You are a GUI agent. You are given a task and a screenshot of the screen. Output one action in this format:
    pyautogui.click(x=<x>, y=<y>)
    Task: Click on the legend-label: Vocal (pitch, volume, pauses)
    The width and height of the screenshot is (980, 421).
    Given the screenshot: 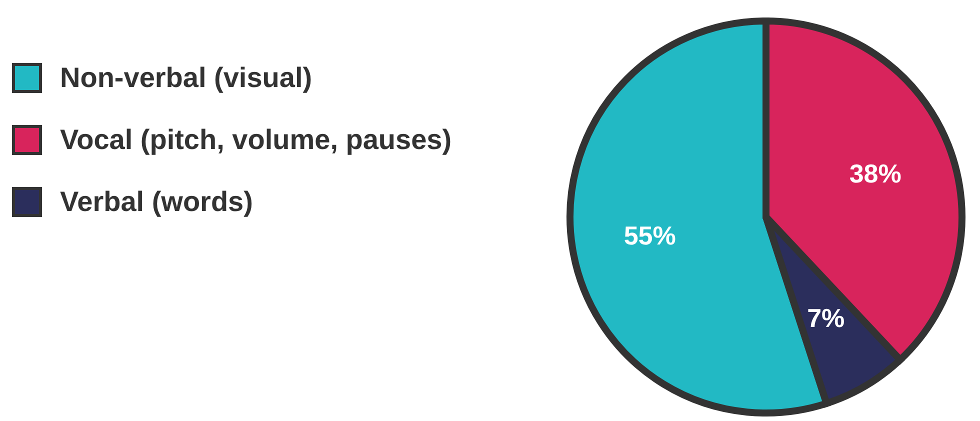 What is the action you would take?
    pyautogui.click(x=256, y=140)
    